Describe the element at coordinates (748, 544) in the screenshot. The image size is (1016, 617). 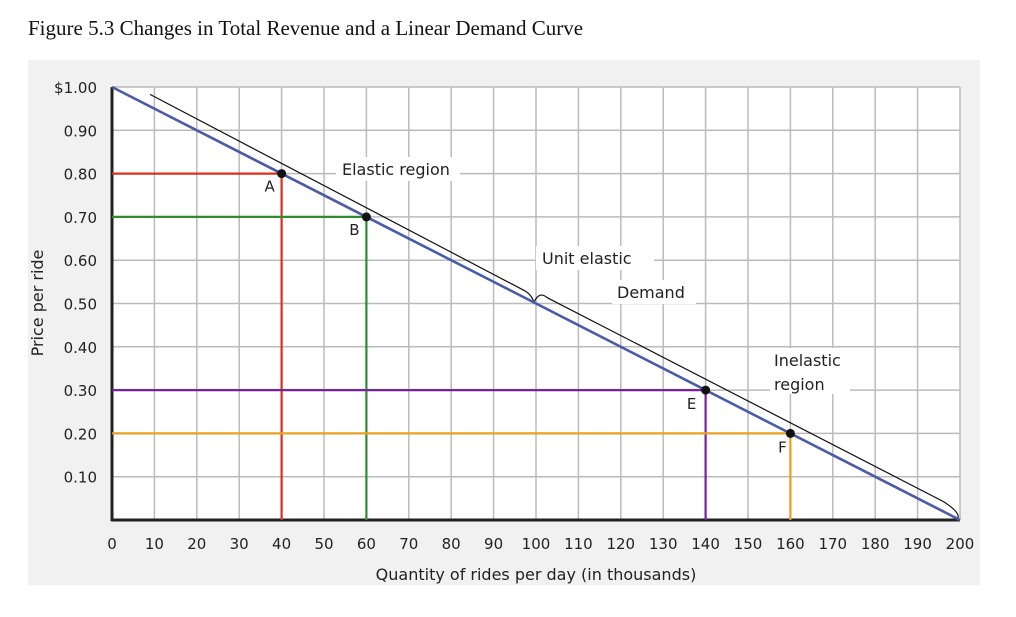
I see `x-tick-label: 150` at that location.